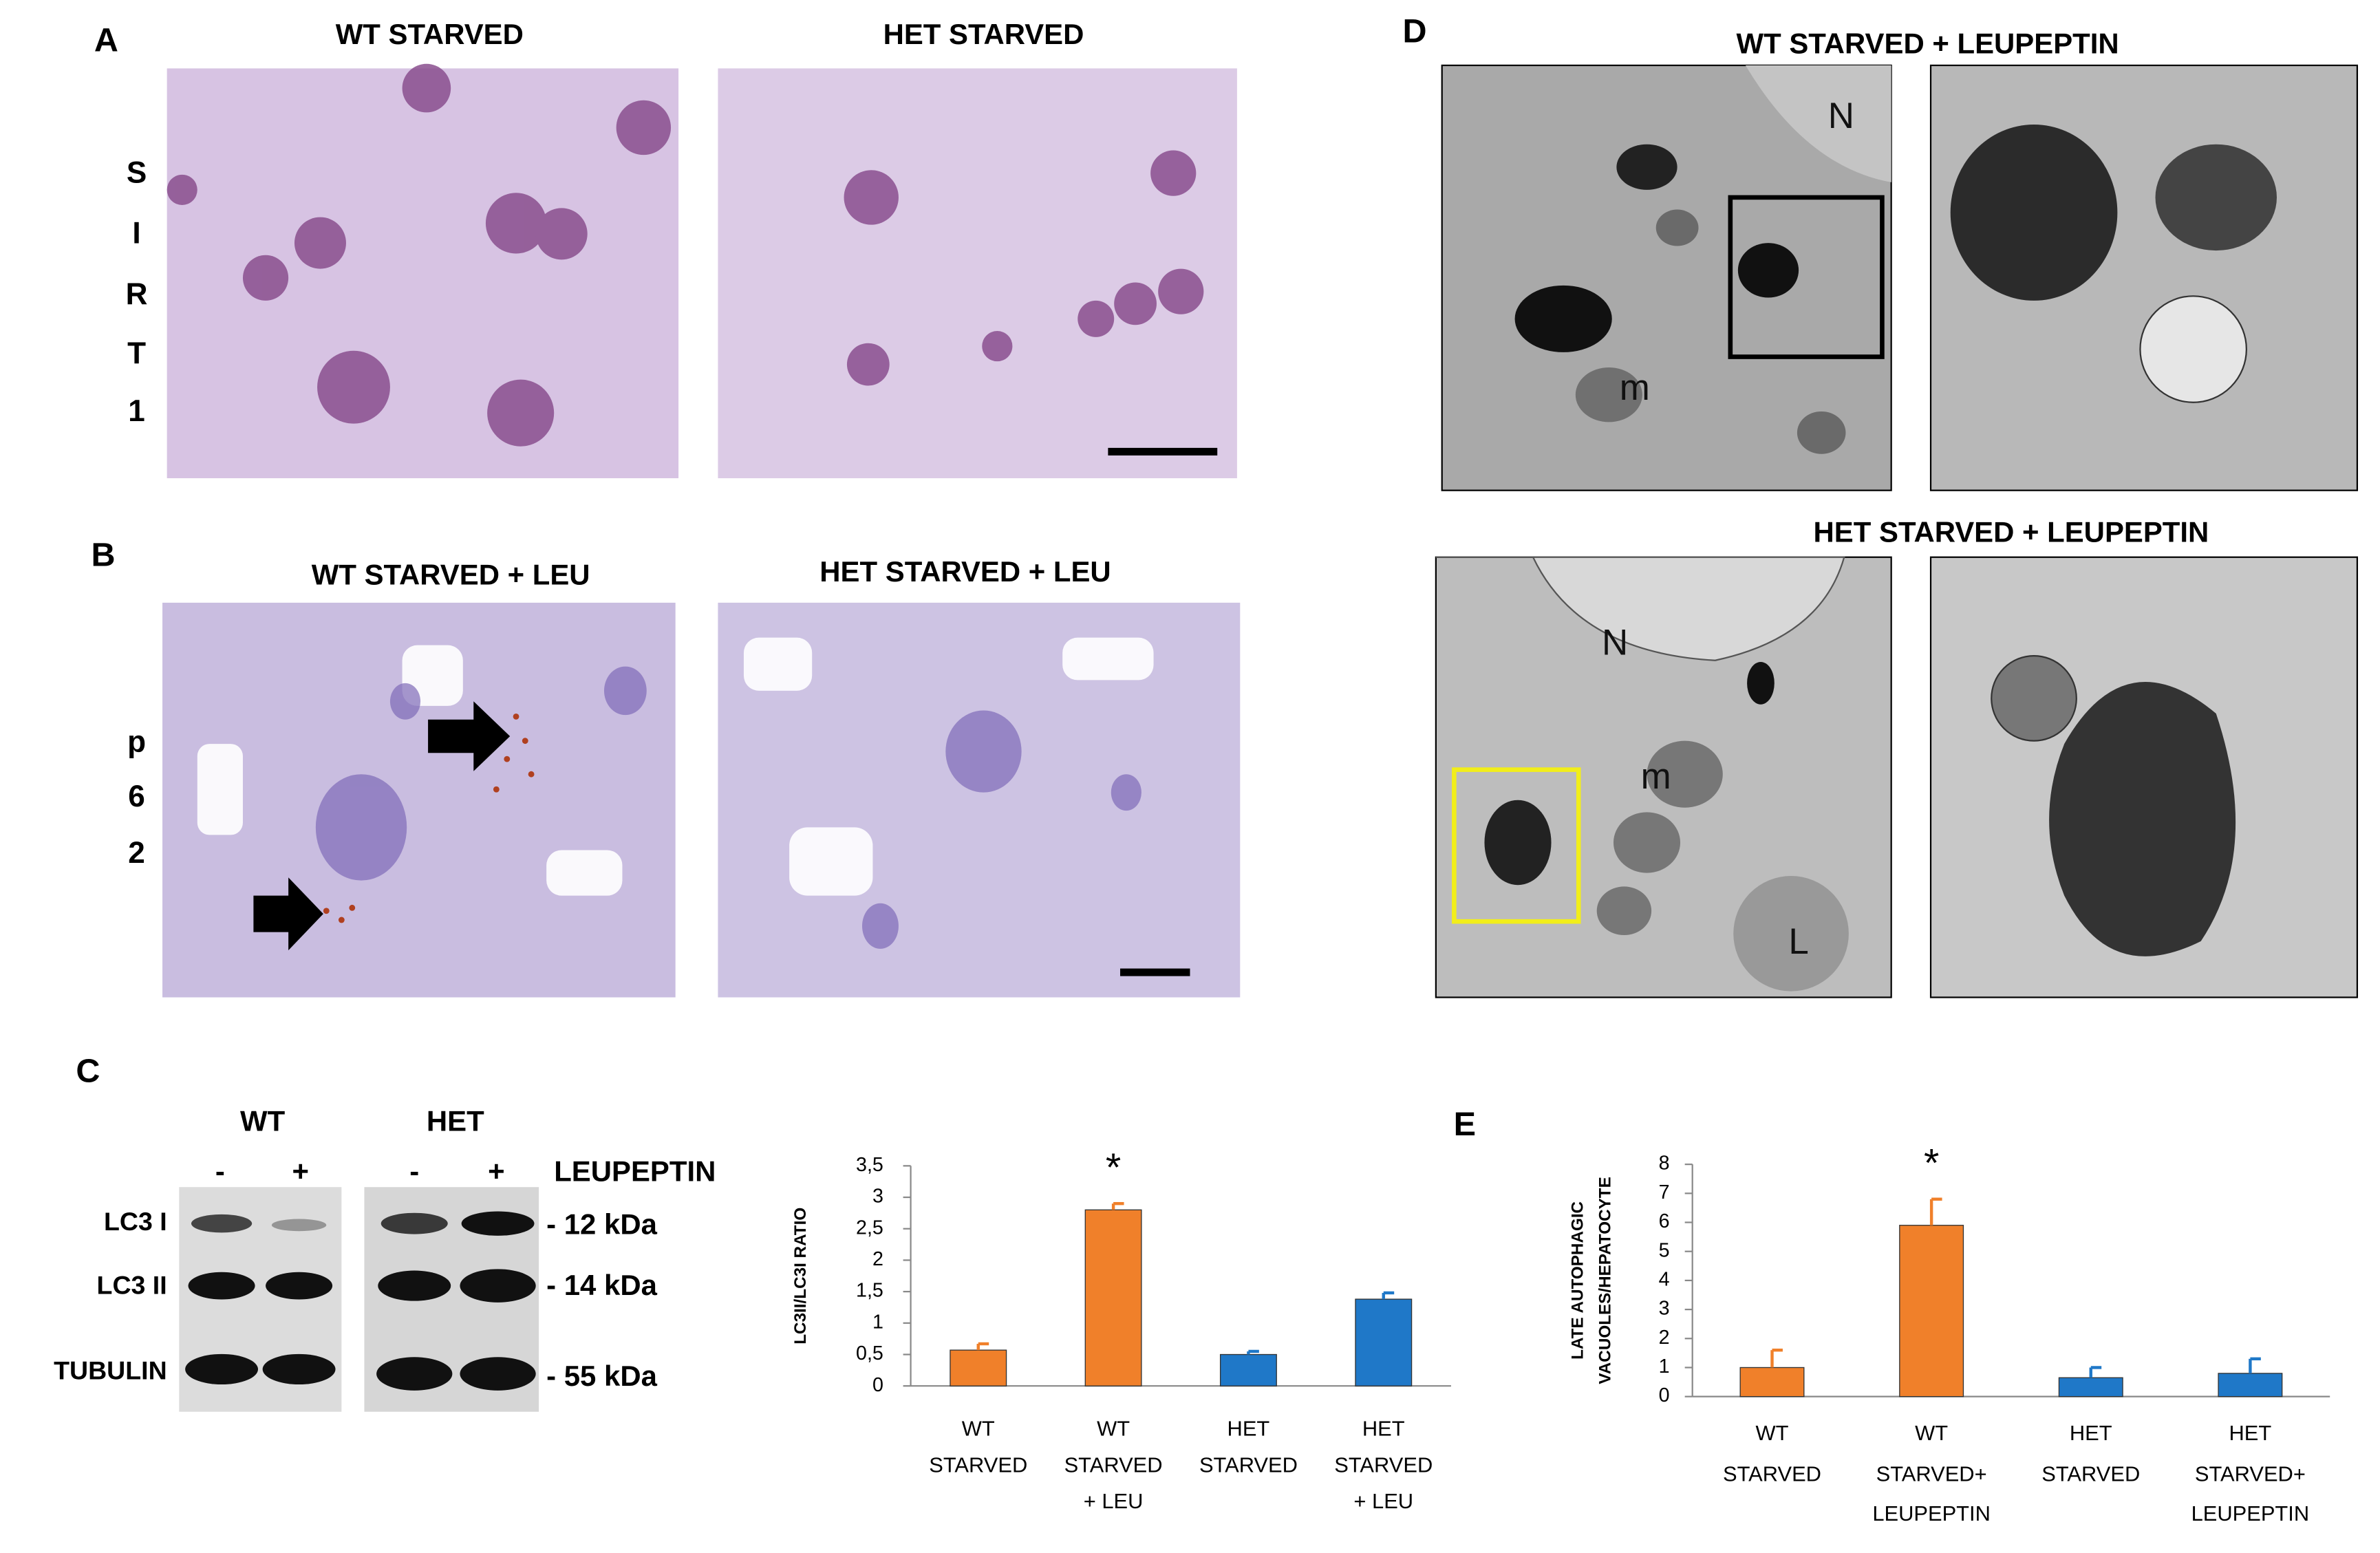  Describe the element at coordinates (1798, 941) in the screenshot. I see `structure-label: L` at that location.